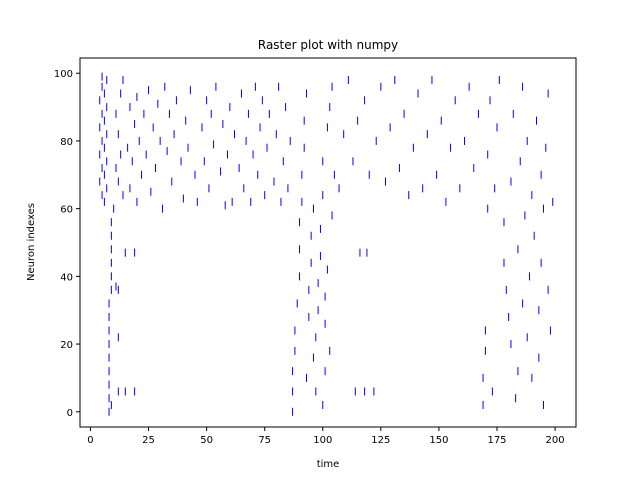 The width and height of the screenshot is (640, 480). I want to click on y-tick-label: 0, so click(70, 413).